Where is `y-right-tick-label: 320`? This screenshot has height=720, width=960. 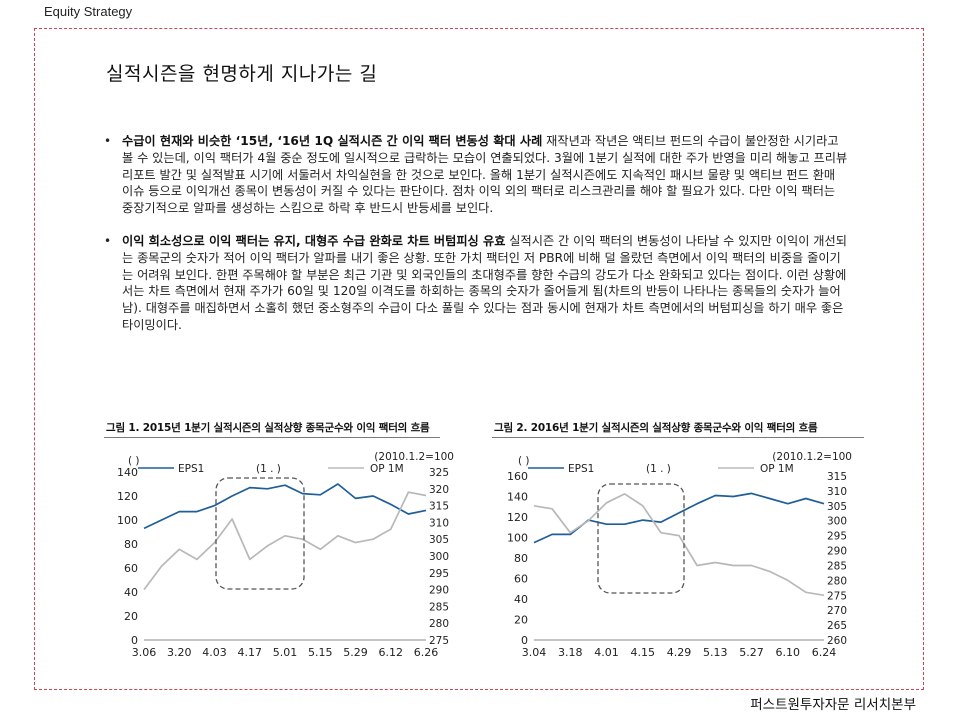
y-right-tick-label: 320 is located at coordinates (439, 490).